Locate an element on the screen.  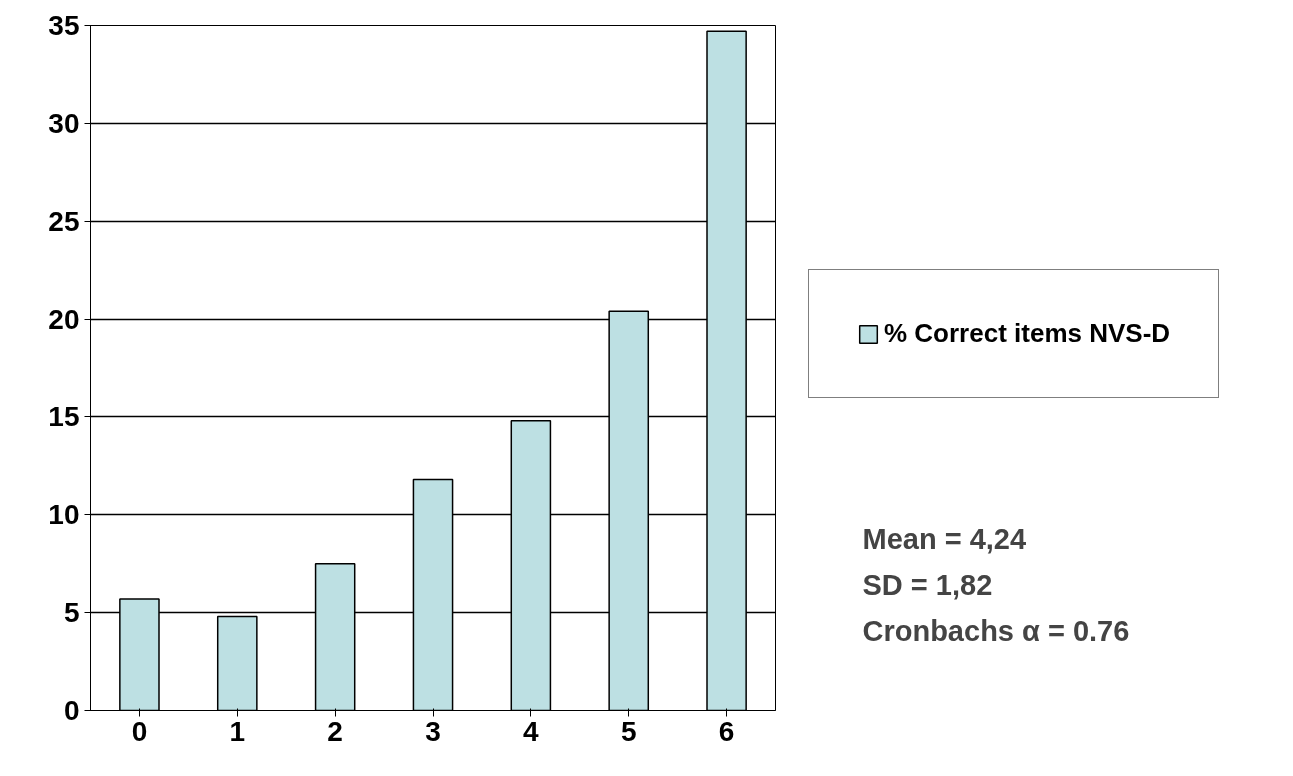
y-tick-label: 30 is located at coordinates (64, 123).